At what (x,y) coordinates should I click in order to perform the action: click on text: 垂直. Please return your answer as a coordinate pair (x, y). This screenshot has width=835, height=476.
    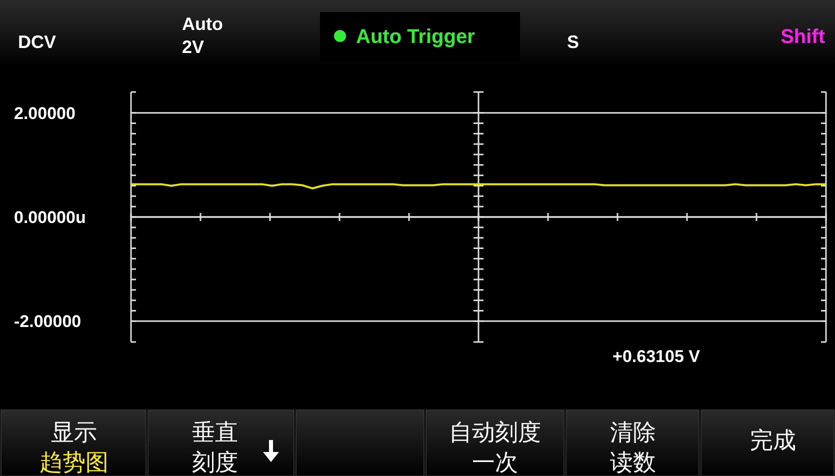
    Looking at the image, I should click on (215, 432).